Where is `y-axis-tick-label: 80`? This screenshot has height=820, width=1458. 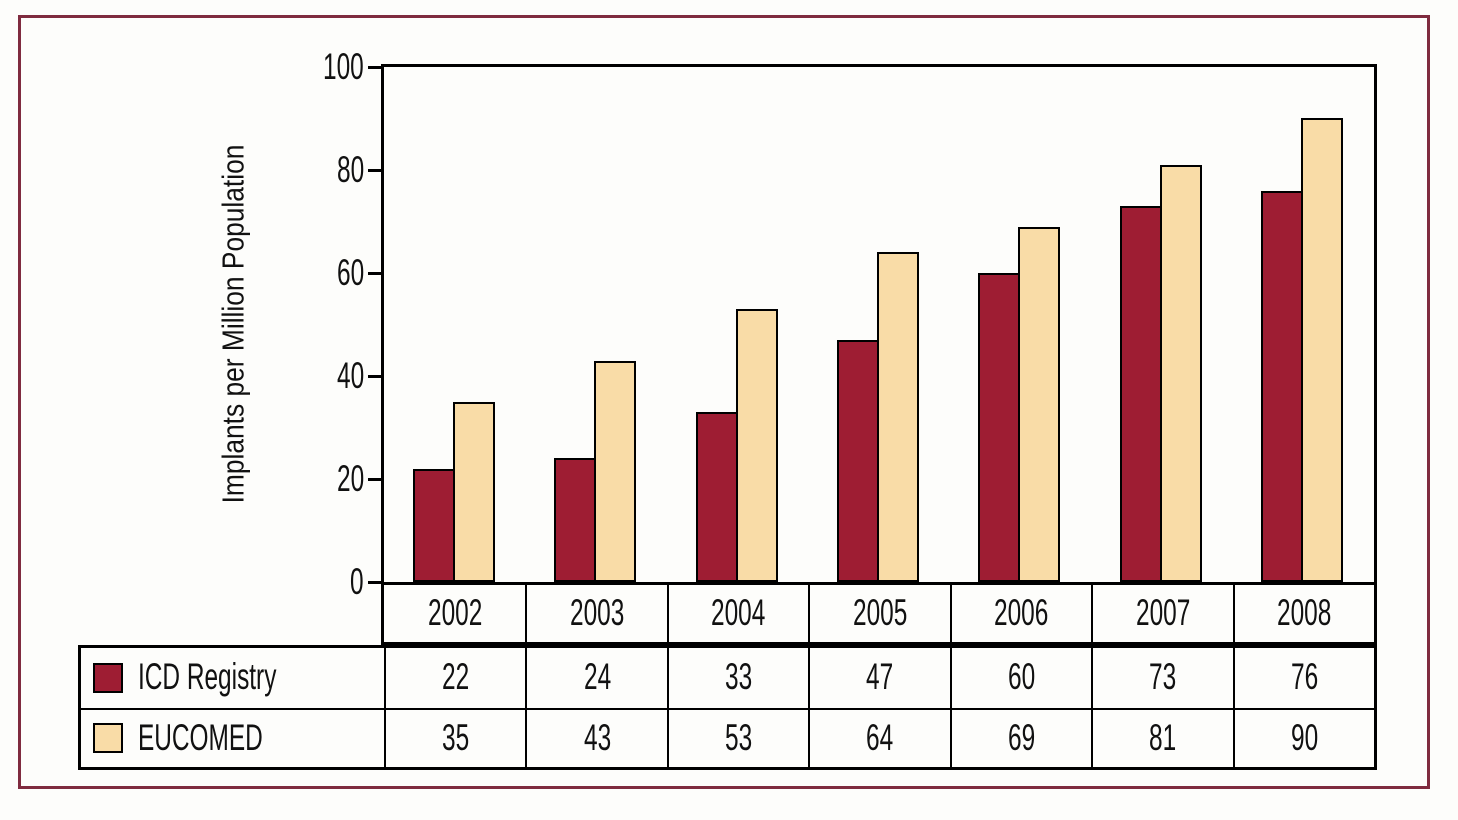
y-axis-tick-label: 80 is located at coordinates (350, 169).